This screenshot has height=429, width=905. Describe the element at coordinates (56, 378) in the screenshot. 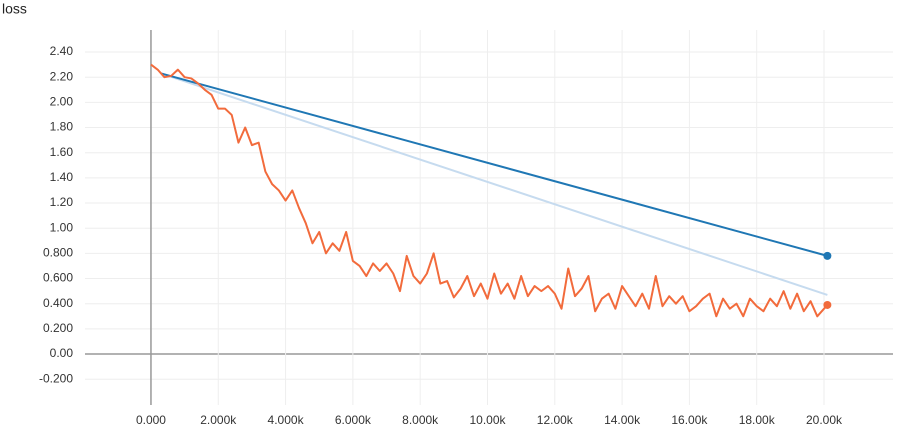

I see `y-tick-label: -0.200` at that location.